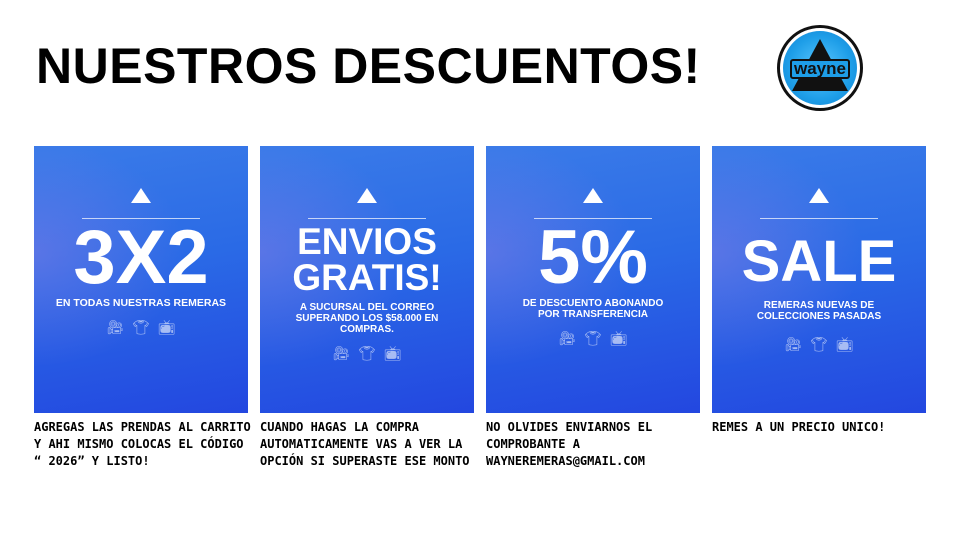 Image resolution: width=960 pixels, height=539 pixels. Describe the element at coordinates (141, 303) in the screenshot. I see `card-subtitle: EN TODAS NUESTRAS REMERAS` at that location.